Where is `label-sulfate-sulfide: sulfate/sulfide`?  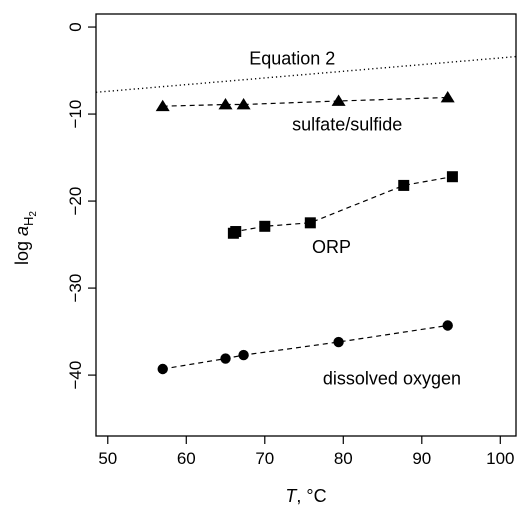 label-sulfate-sulfide: sulfate/sulfide is located at coordinates (347, 125).